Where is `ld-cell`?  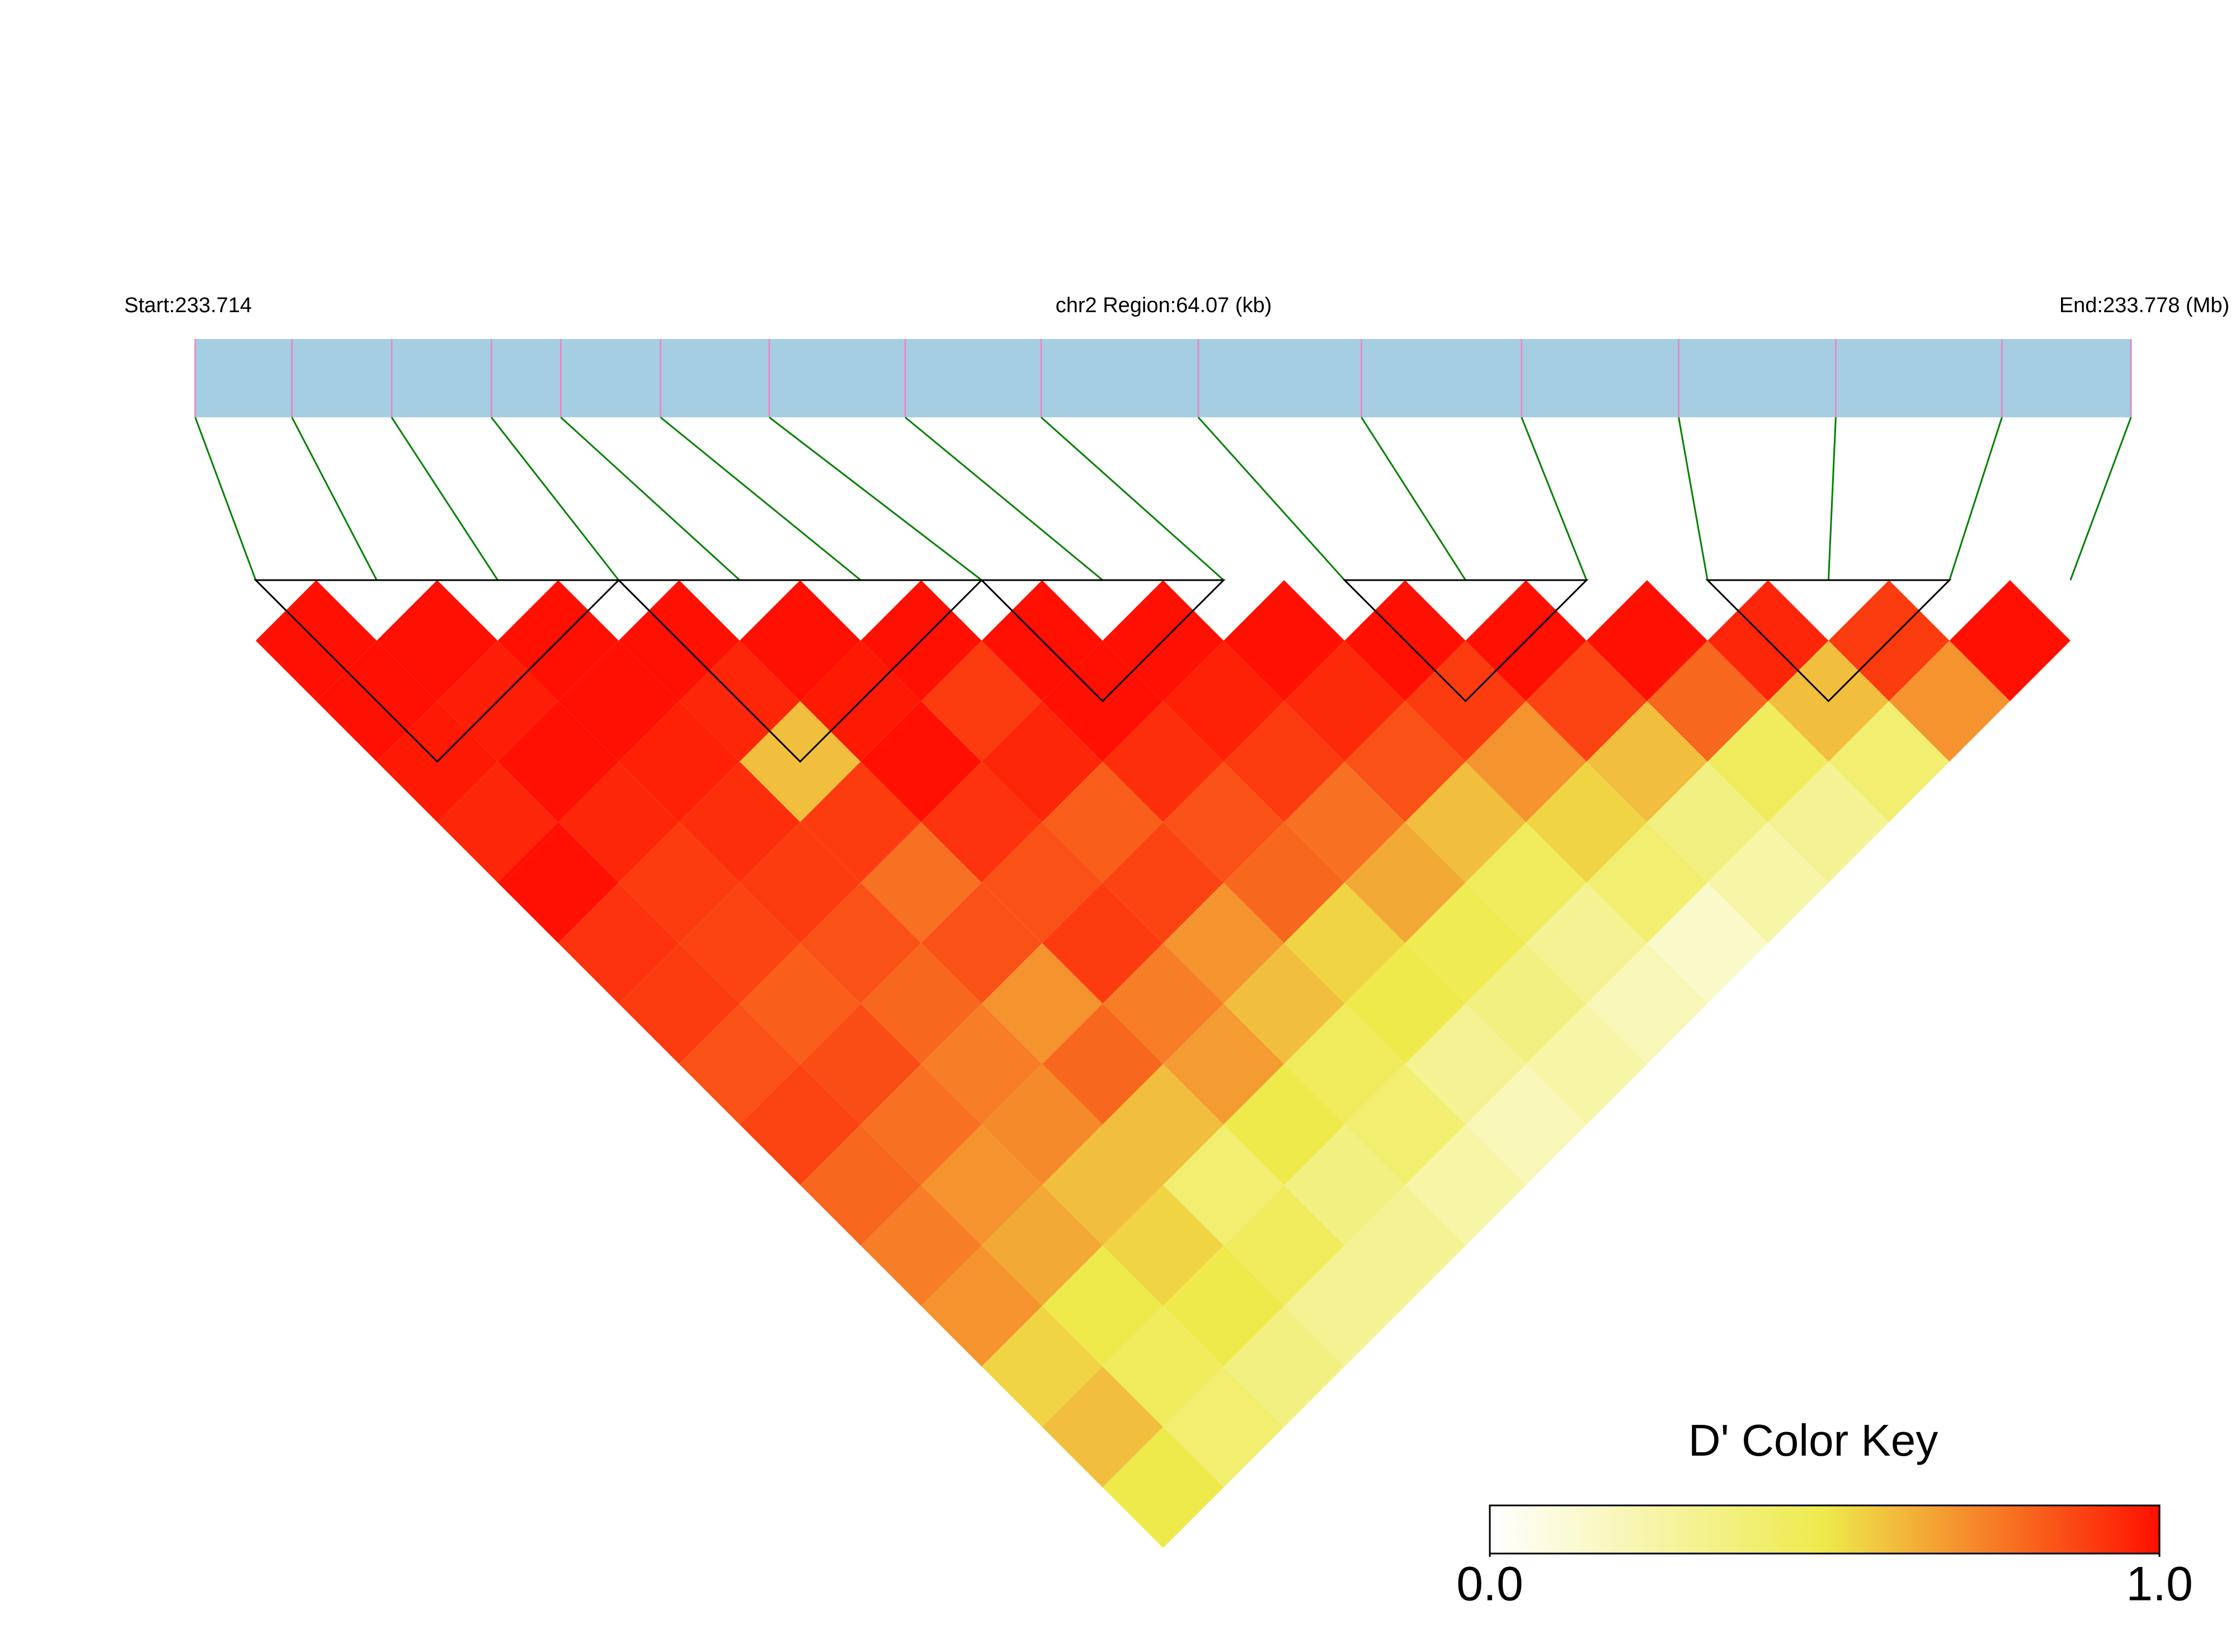
ld-cell is located at coordinates (2010, 641).